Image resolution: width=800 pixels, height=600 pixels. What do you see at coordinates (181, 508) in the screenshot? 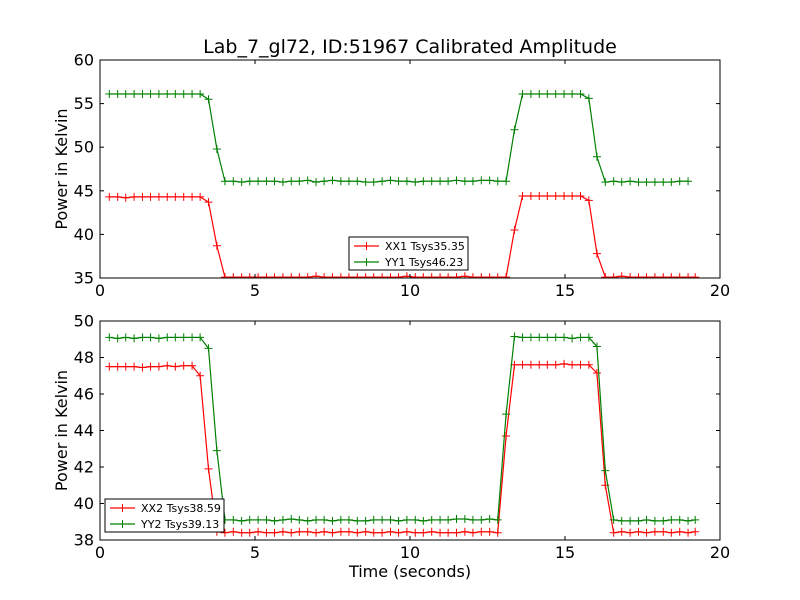
I see `legend-label: XX2 Tsys38.59` at bounding box center [181, 508].